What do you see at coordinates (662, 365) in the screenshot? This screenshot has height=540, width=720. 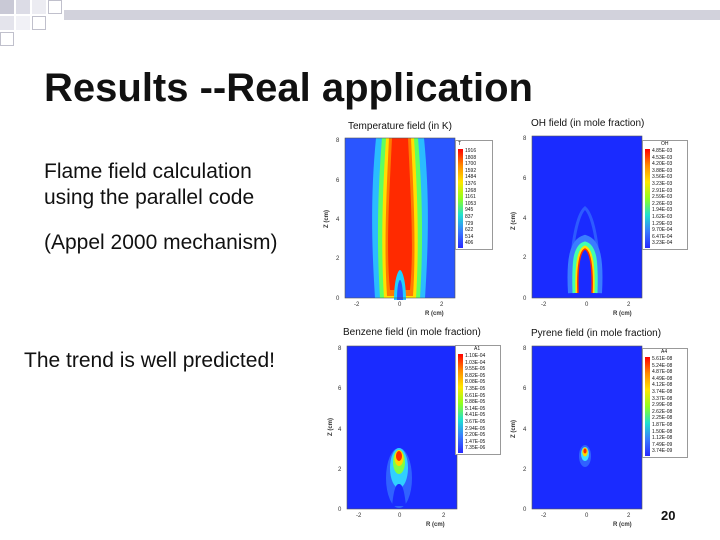 I see `pyrene-legend-value: 5.24E-08` at bounding box center [662, 365].